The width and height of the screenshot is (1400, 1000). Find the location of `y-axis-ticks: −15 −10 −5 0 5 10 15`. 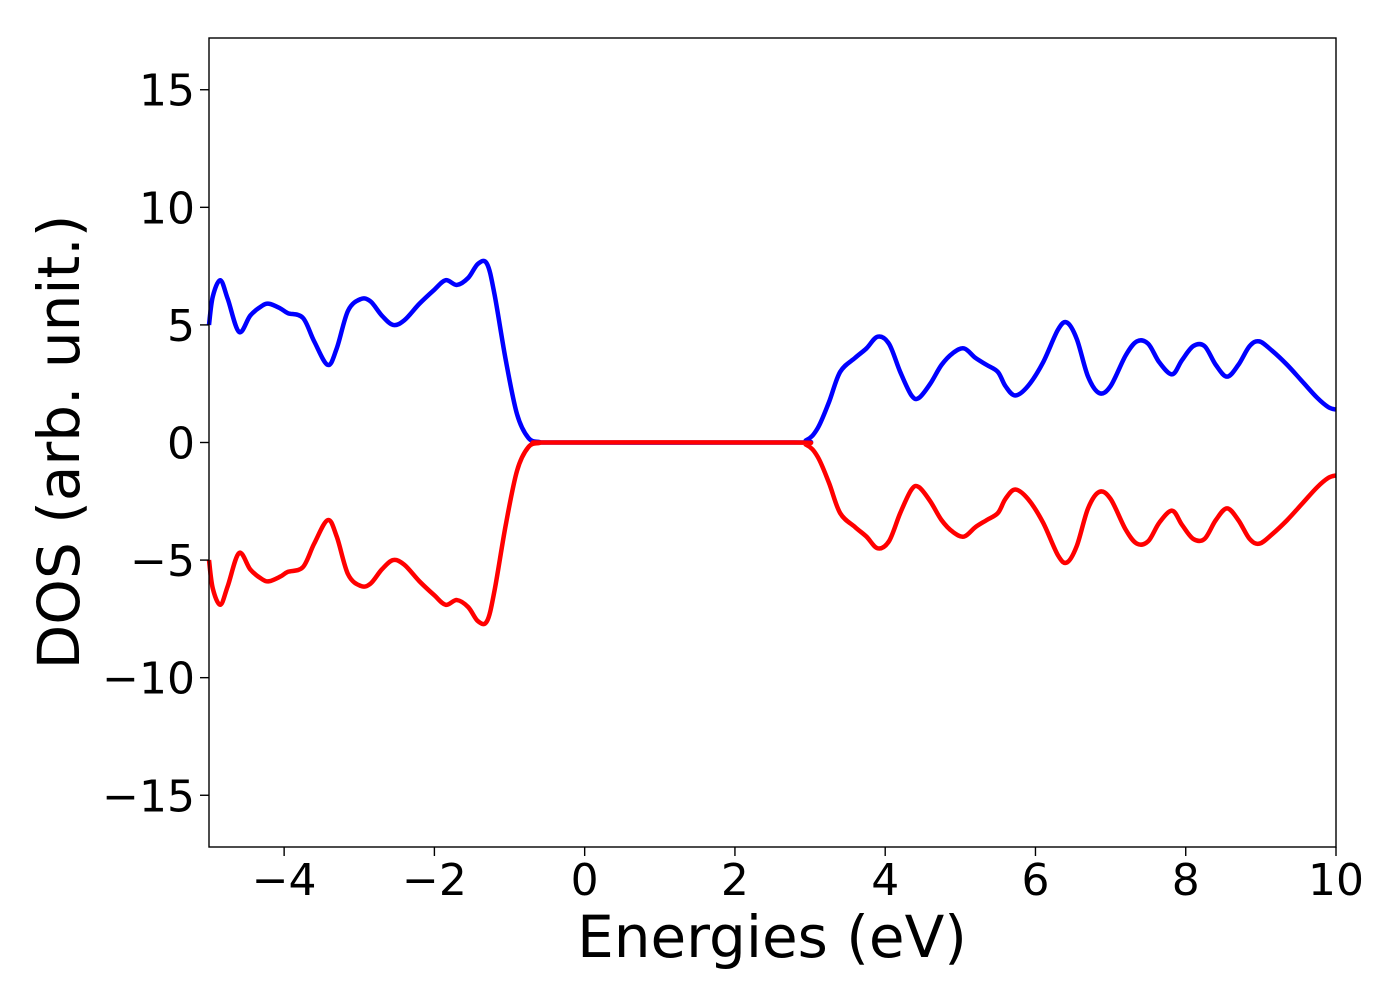

y-axis-ticks: −15 −10 −5 0 5 10 15 is located at coordinates (155, 444).